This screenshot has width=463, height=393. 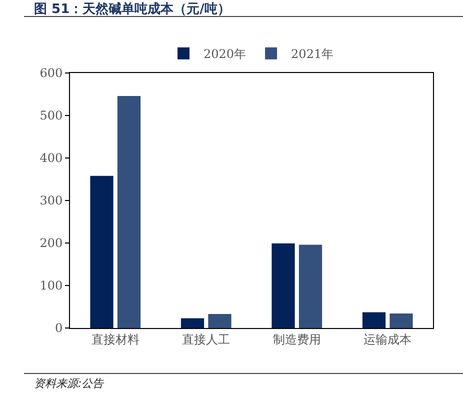 What do you see at coordinates (206, 339) in the screenshot?
I see `x-tick-label: 直接人工` at bounding box center [206, 339].